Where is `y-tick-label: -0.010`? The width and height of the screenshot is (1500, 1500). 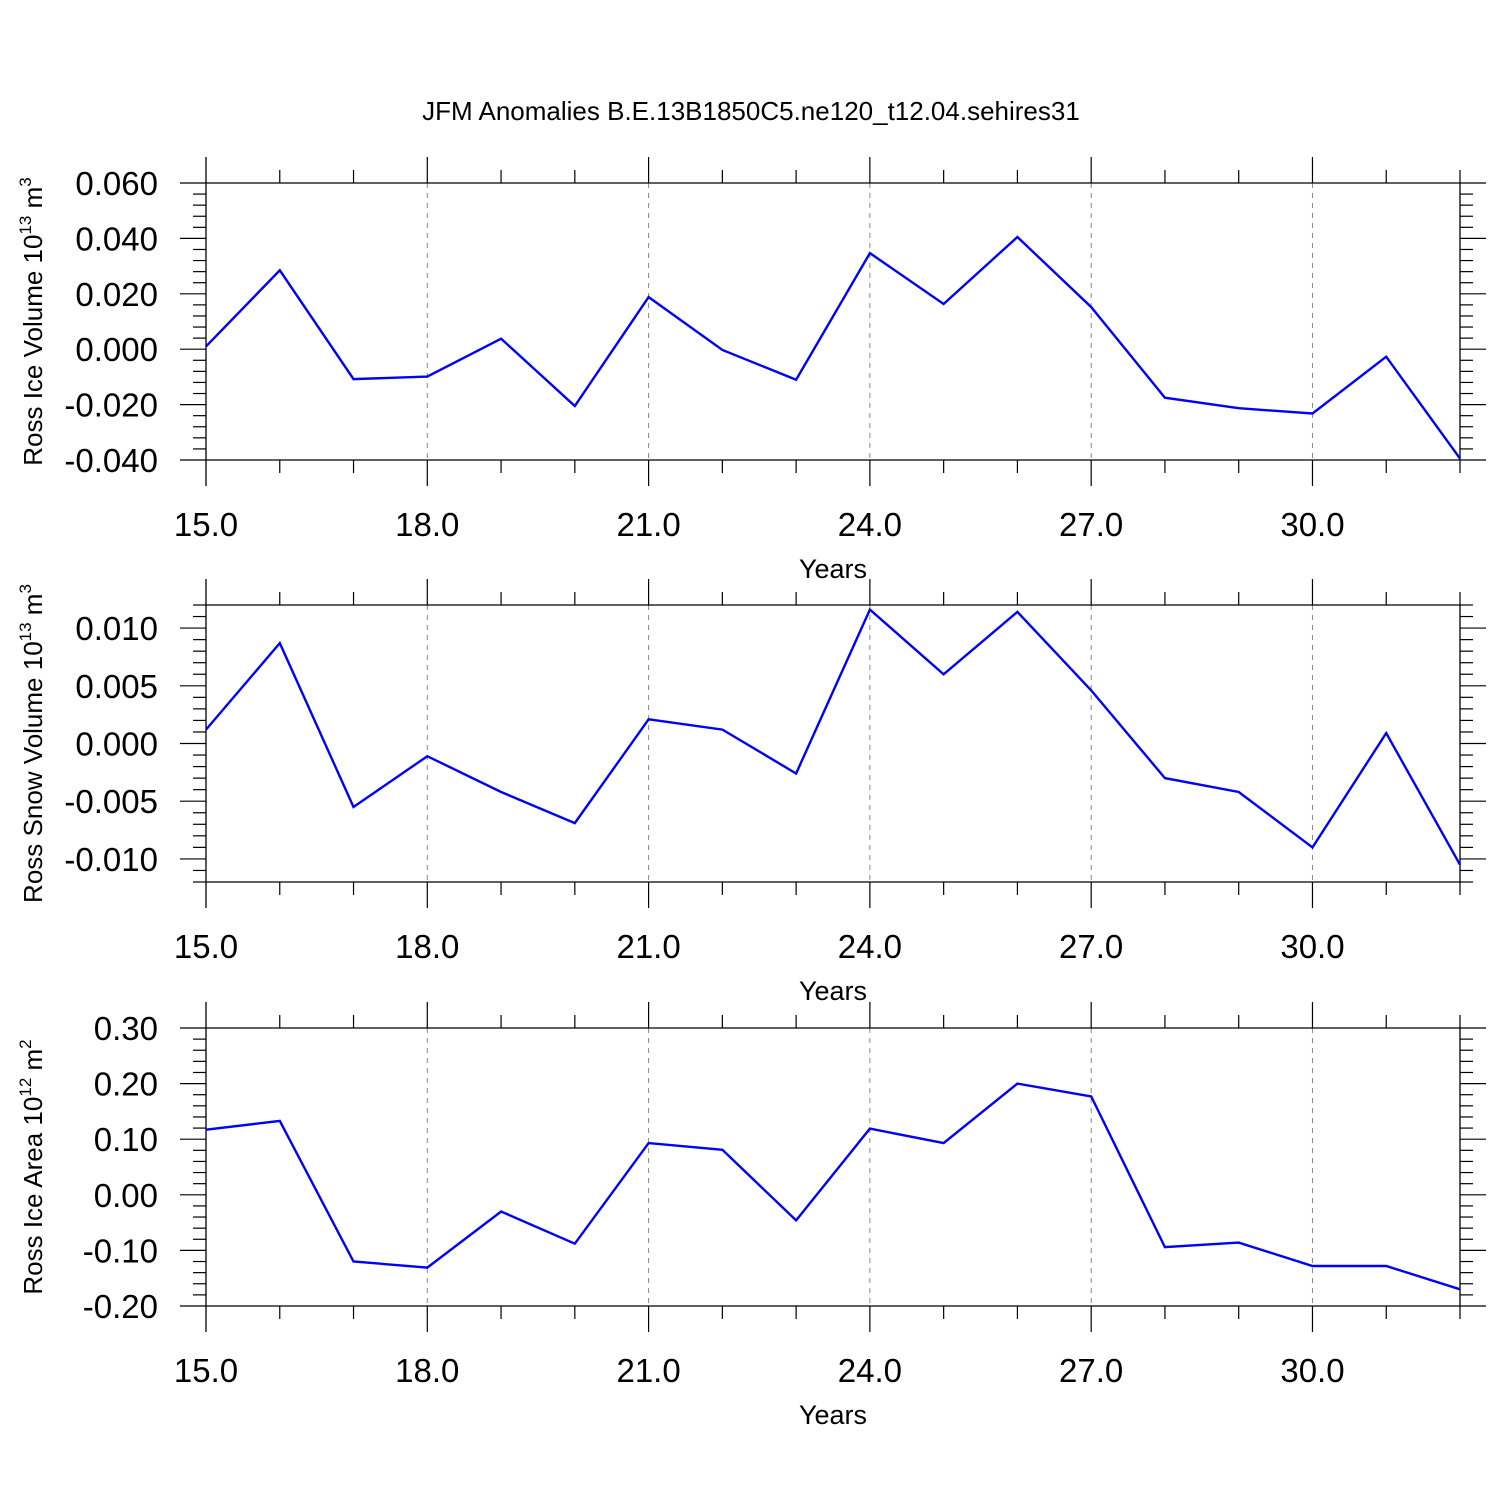
y-tick-label: -0.010 is located at coordinates (111, 859).